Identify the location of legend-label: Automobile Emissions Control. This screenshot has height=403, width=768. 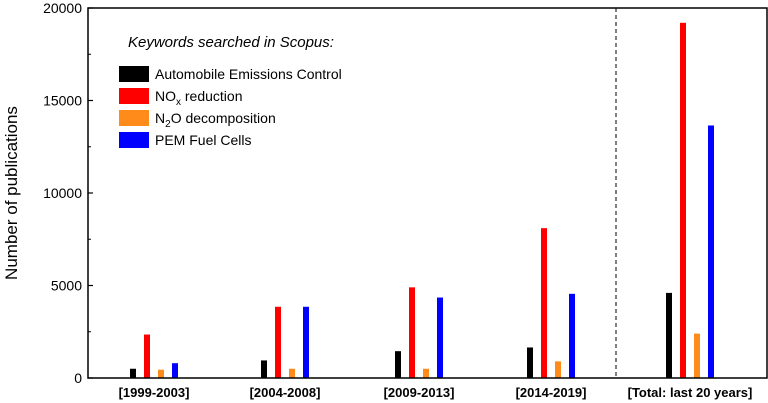
(248, 74).